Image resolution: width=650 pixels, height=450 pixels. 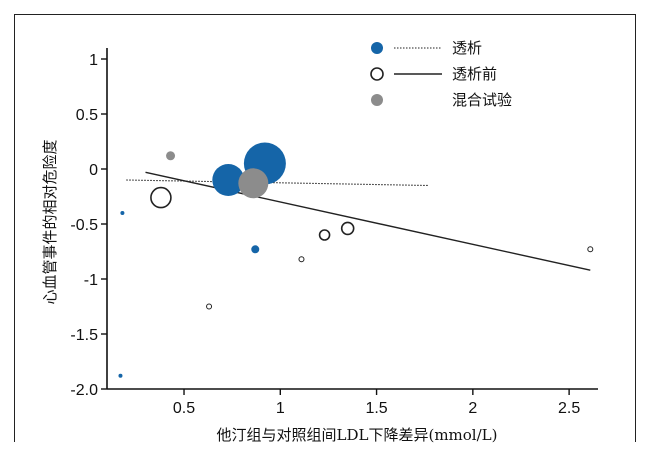 What do you see at coordinates (93, 60) in the screenshot?
I see `y-tick-label: 1` at bounding box center [93, 60].